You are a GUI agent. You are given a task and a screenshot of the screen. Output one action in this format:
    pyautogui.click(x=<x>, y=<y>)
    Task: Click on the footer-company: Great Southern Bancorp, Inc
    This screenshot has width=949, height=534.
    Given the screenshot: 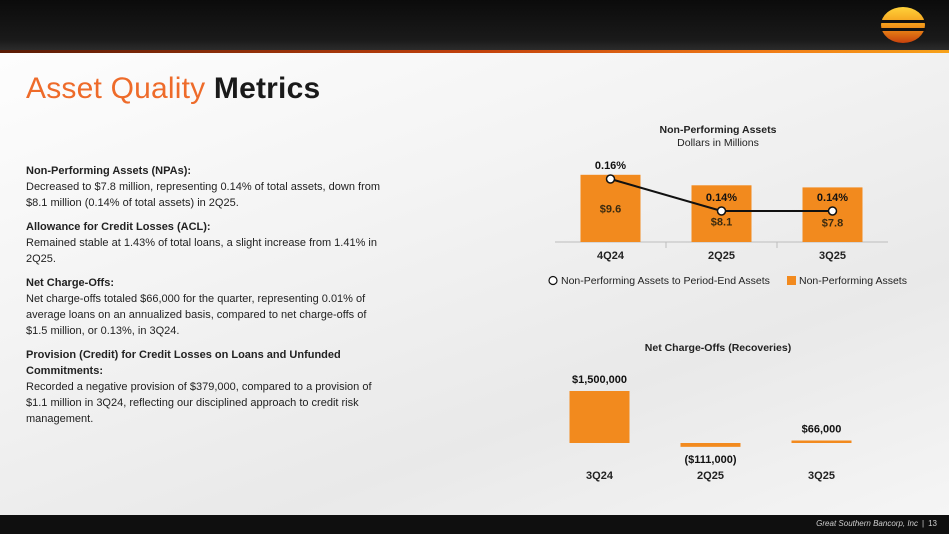 What is the action you would take?
    pyautogui.click(x=867, y=523)
    